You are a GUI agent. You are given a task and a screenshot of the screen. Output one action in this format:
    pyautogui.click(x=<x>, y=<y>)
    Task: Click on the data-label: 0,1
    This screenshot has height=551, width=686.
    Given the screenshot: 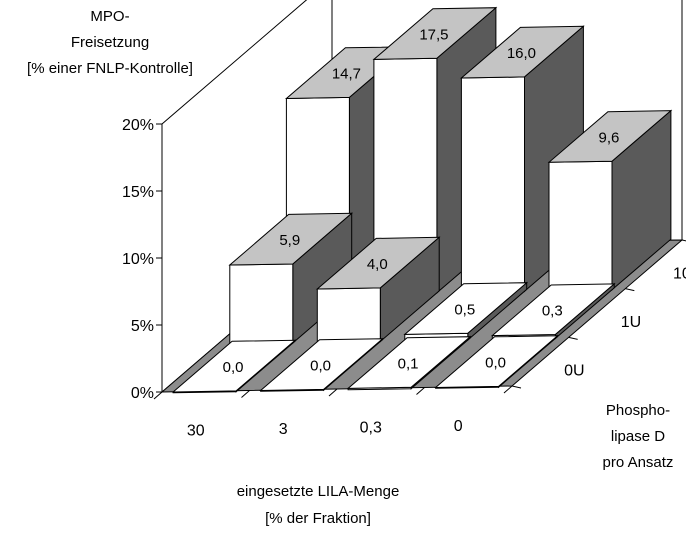 What is the action you would take?
    pyautogui.click(x=408, y=364)
    